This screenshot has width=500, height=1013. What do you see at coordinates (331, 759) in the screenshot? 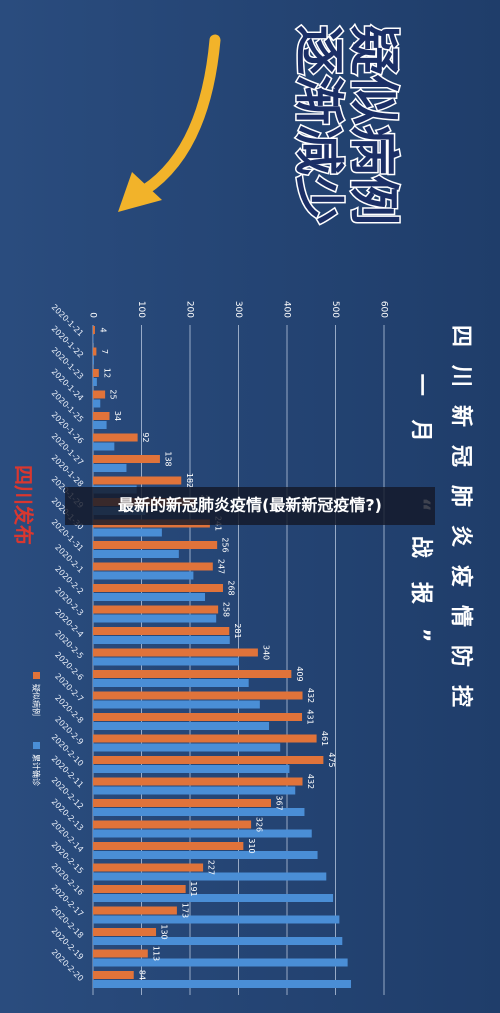
I see `value-label: 475` at bounding box center [331, 759].